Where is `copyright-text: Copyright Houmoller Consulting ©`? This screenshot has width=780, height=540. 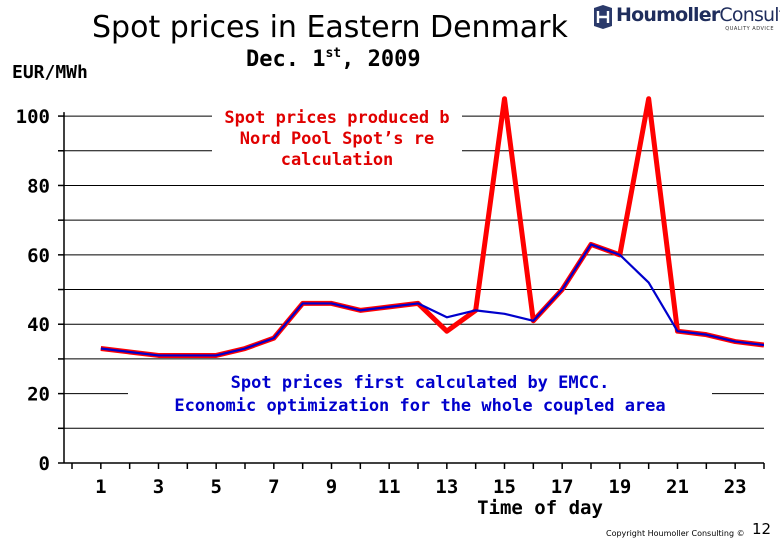 copyright-text: Copyright Houmoller Consulting © is located at coordinates (675, 533).